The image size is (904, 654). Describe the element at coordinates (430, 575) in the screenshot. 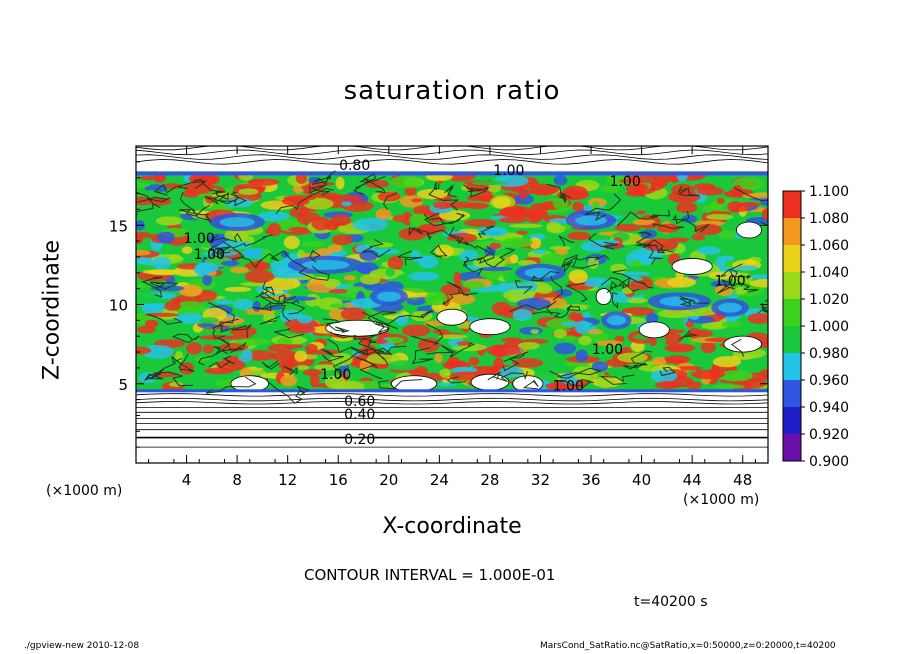

I see `contour-interval-note: CONTOUR INTERVAL = 1.000E-01` at that location.